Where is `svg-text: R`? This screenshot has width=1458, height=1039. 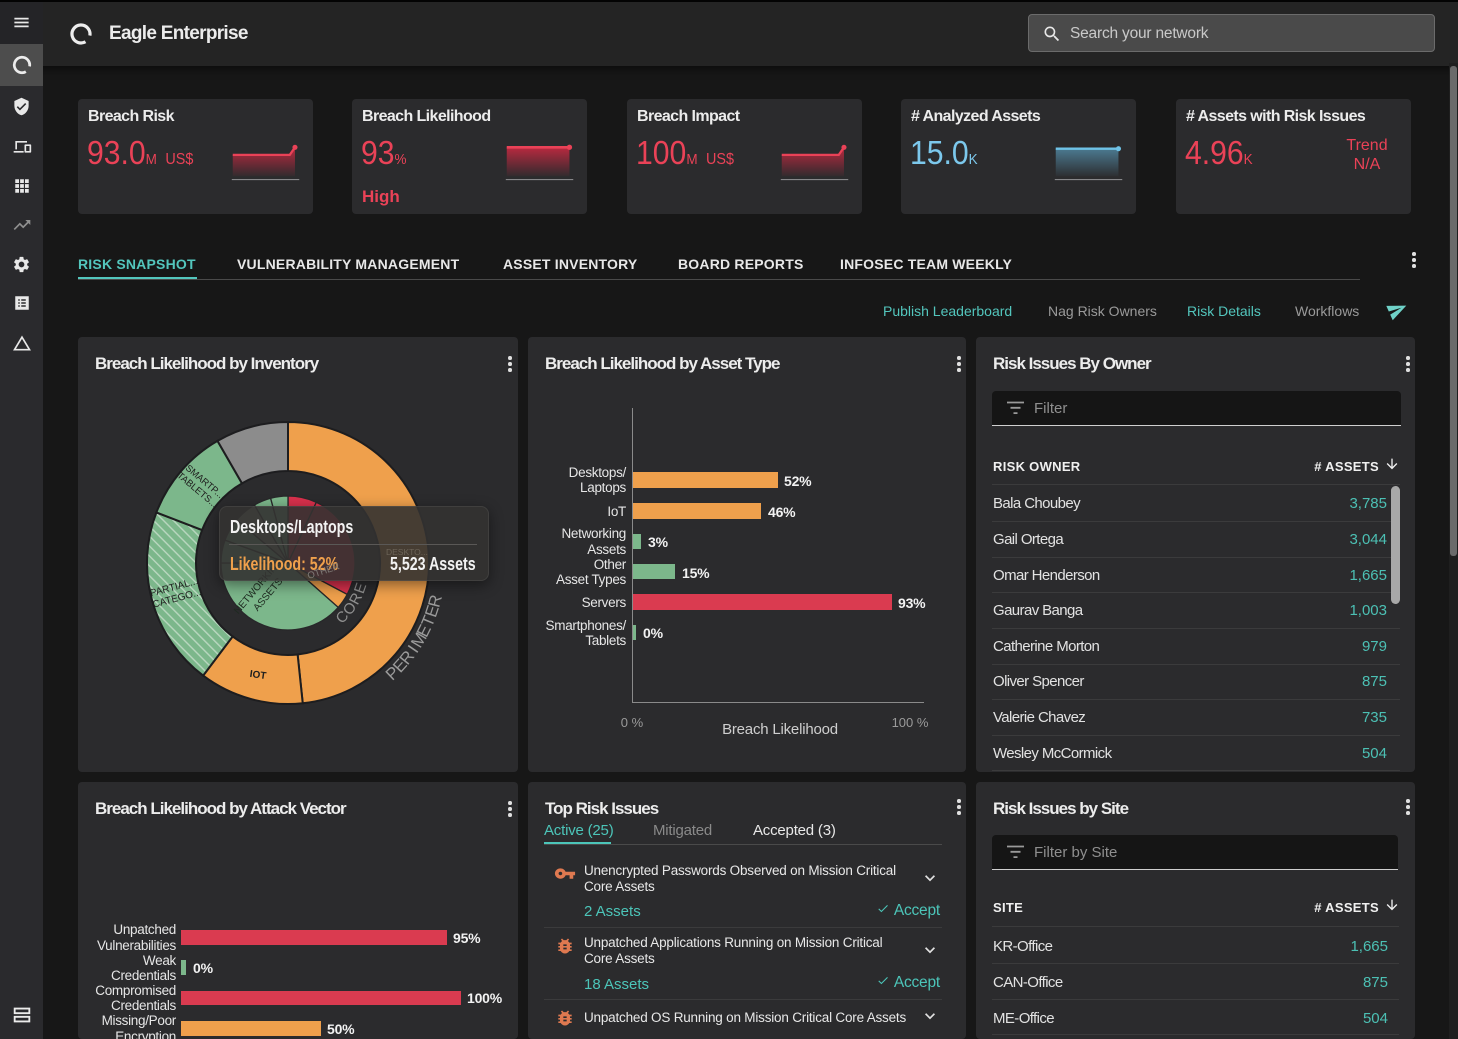 svg-text: R is located at coordinates (434, 601).